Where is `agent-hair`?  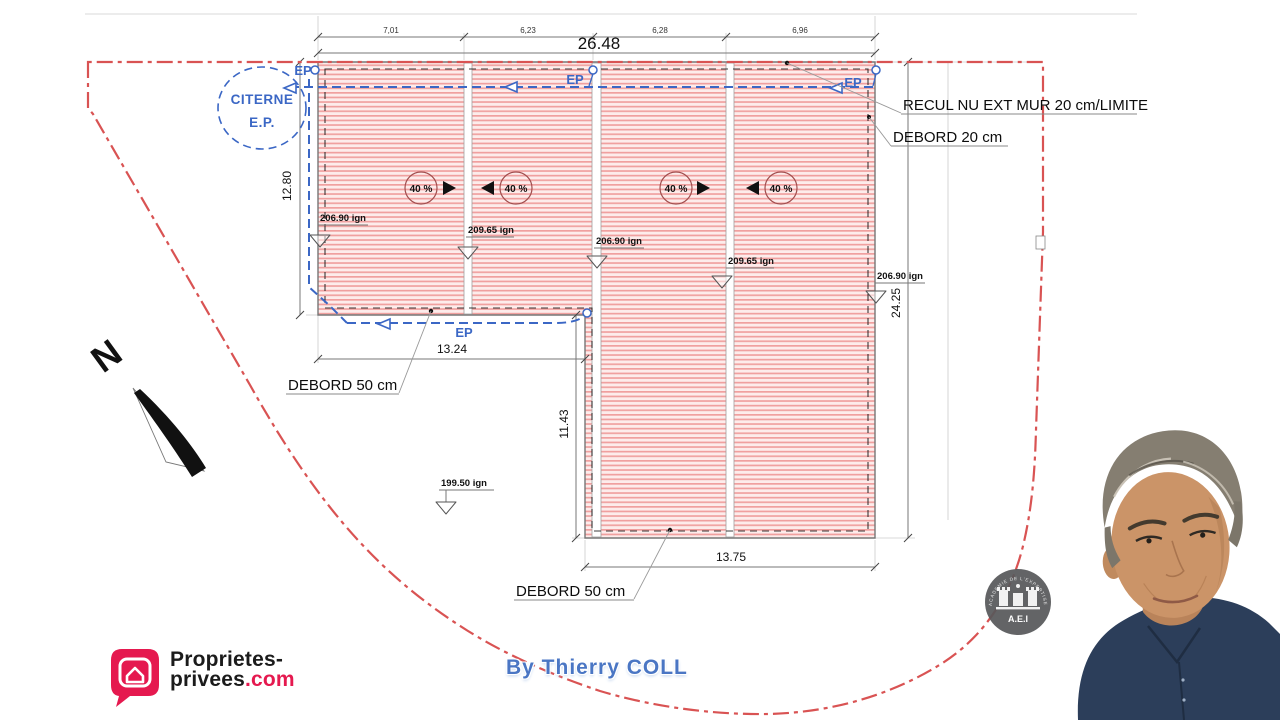
agent-hair is located at coordinates (1172, 479).